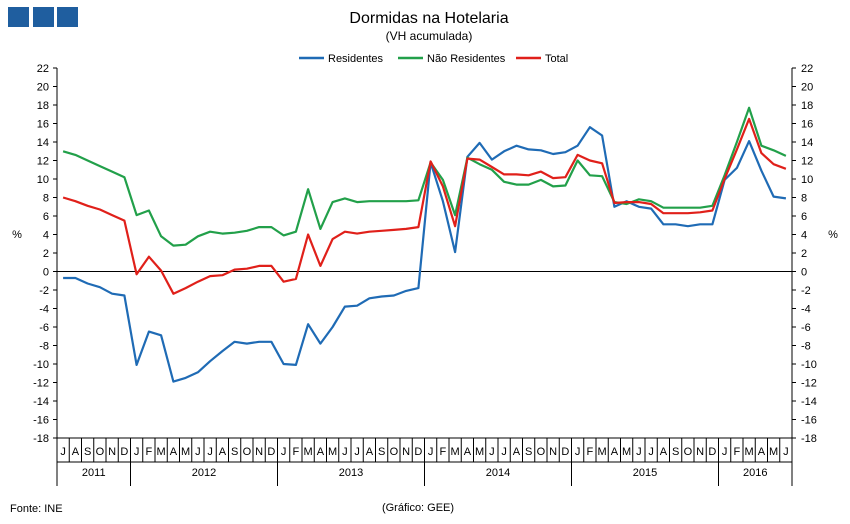  I want to click on credit-note: (Gráfico: GEE), so click(418, 508).